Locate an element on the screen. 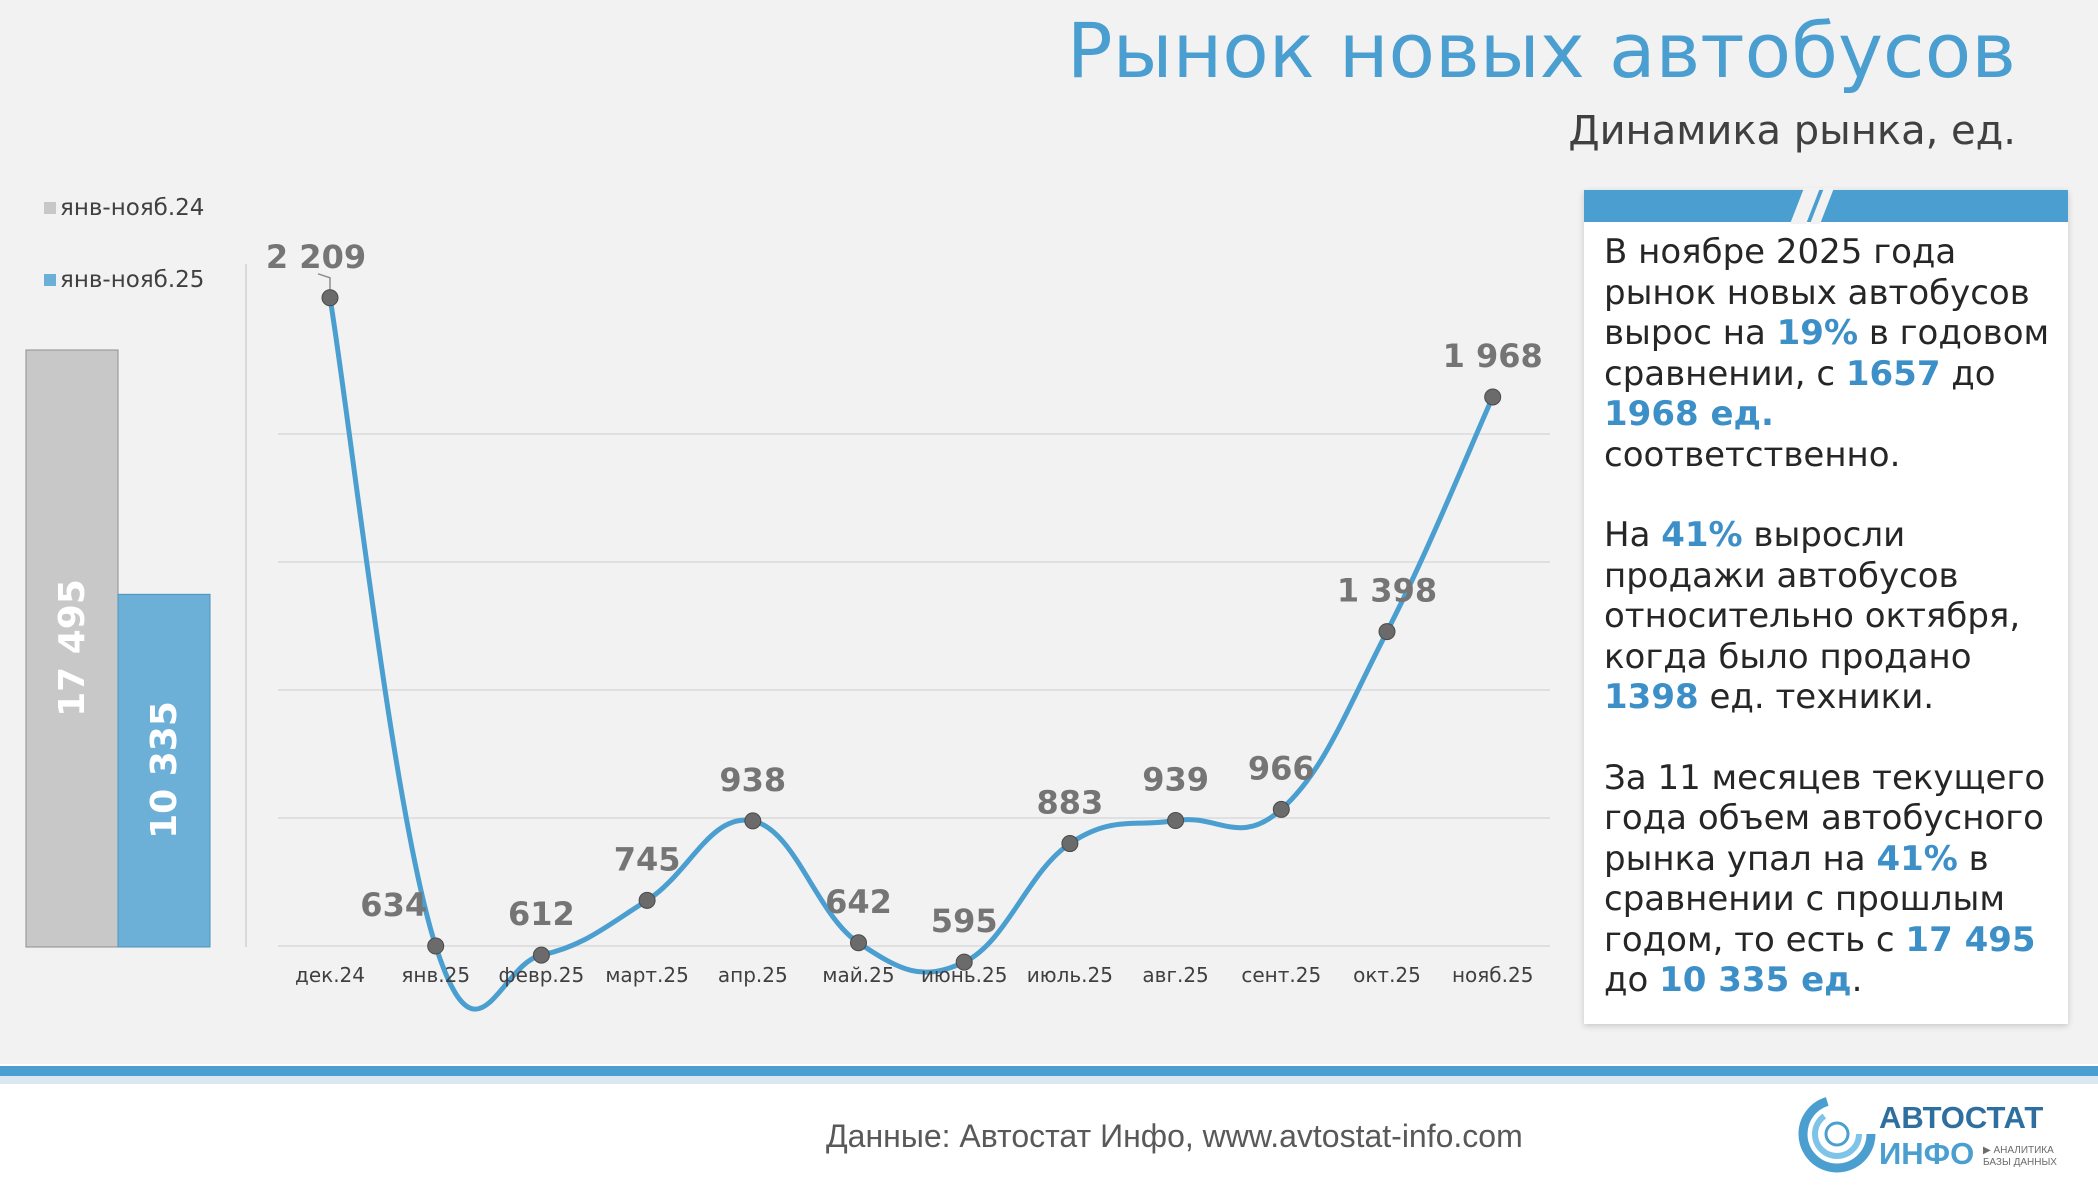 The height and width of the screenshot is (1188, 2098). p1-highlight-2: 1657 is located at coordinates (1893, 373).